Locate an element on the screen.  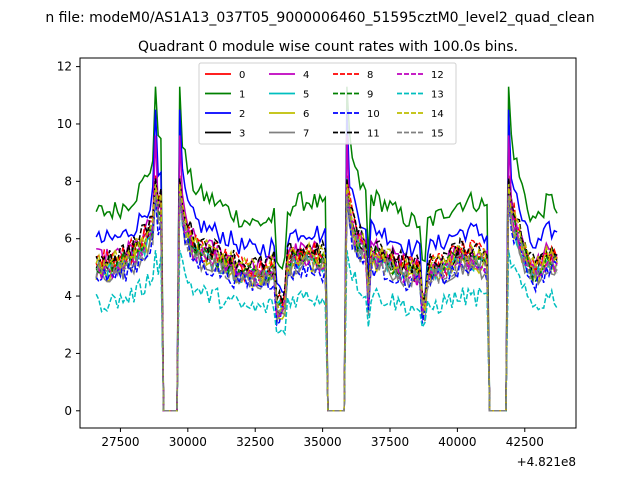
x-axis: 27500 30000 32500 35000 37500 40000 42500 is located at coordinates (322, 438).